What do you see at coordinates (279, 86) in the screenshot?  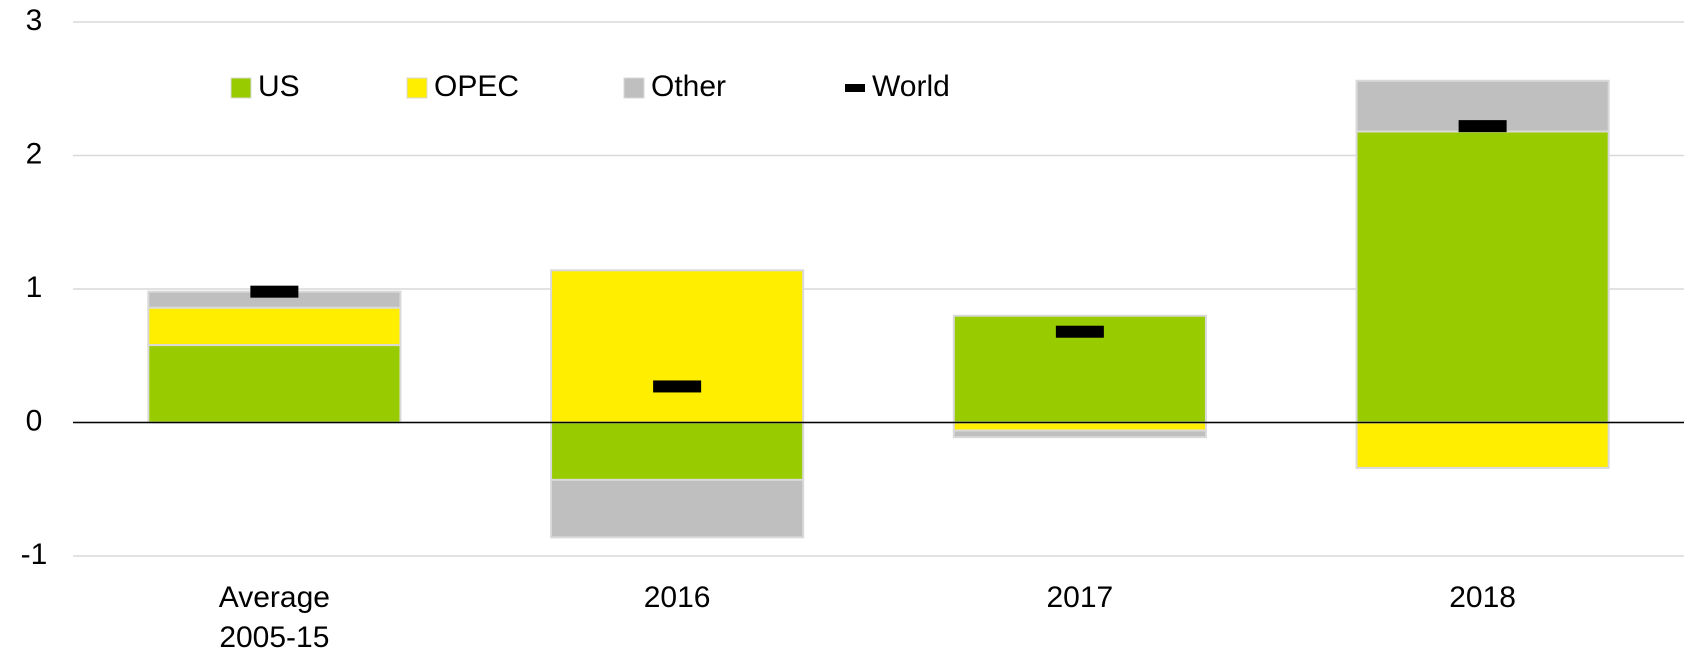 I see `legend-label: US` at bounding box center [279, 86].